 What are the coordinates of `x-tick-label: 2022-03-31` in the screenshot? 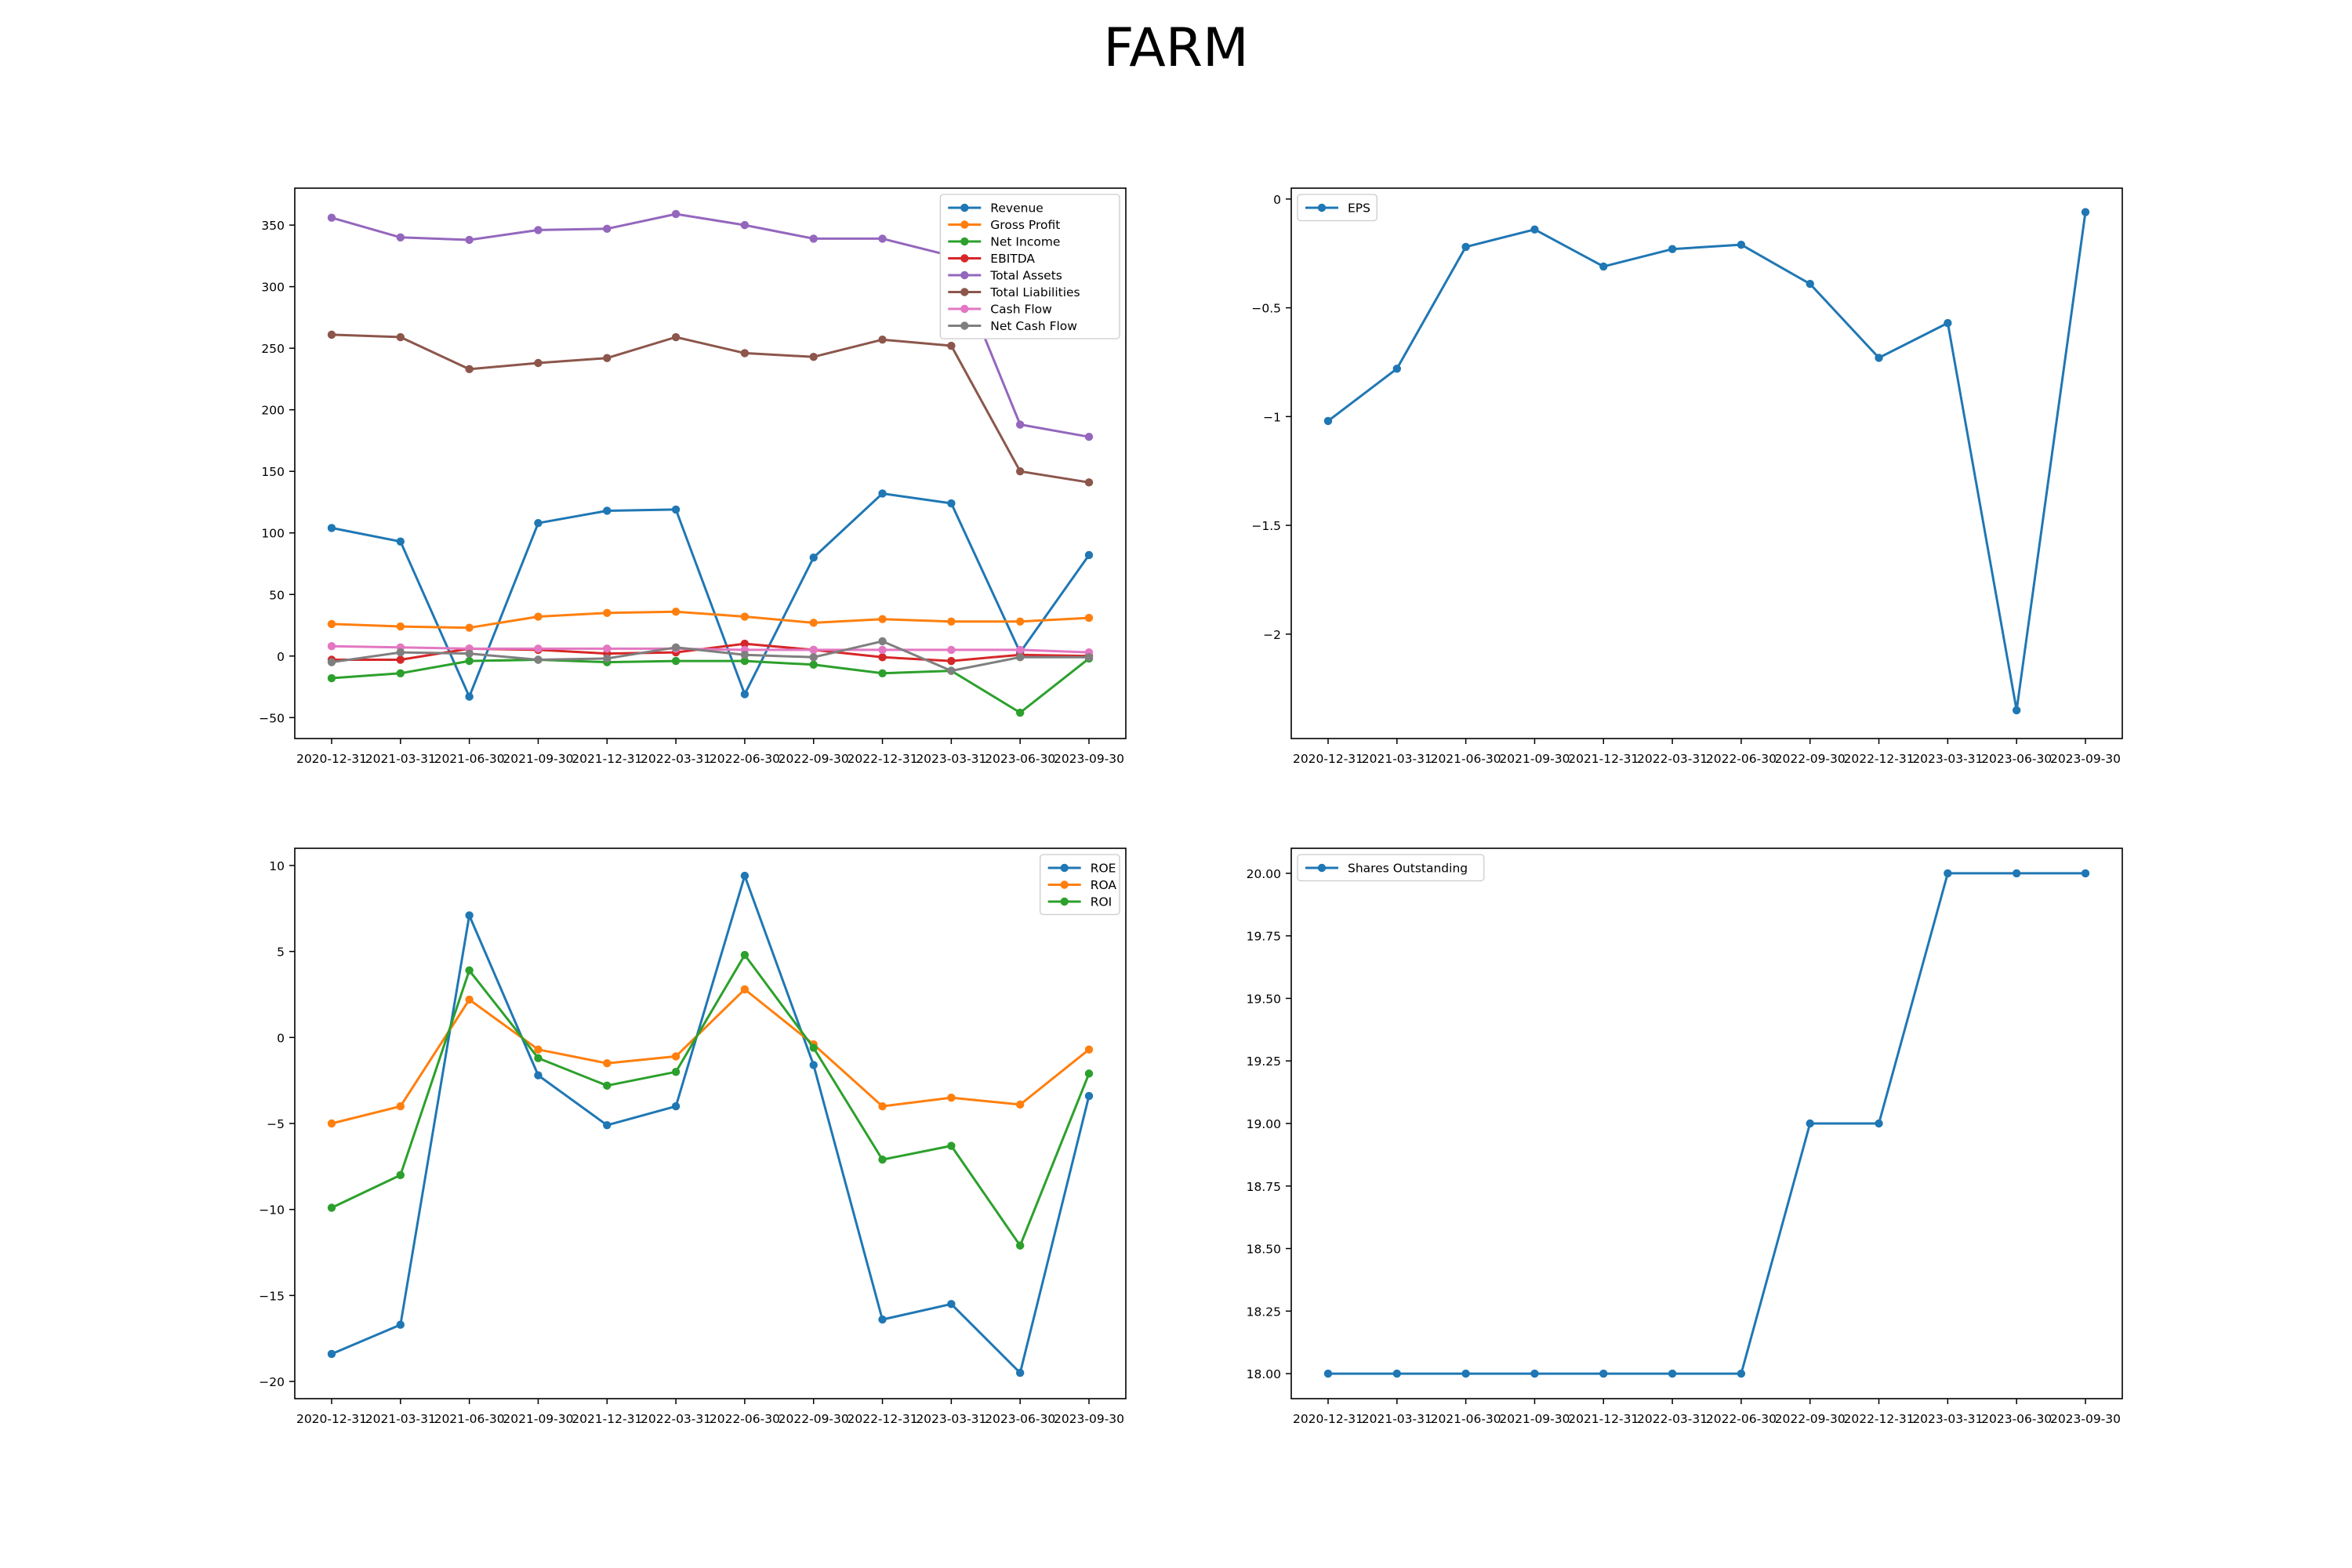 It's located at (676, 759).